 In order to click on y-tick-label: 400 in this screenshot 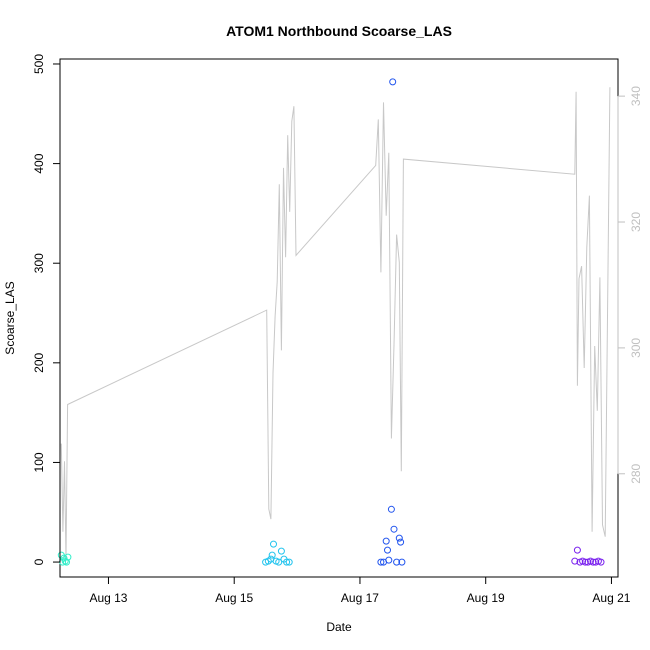, I will do `click(39, 163)`.